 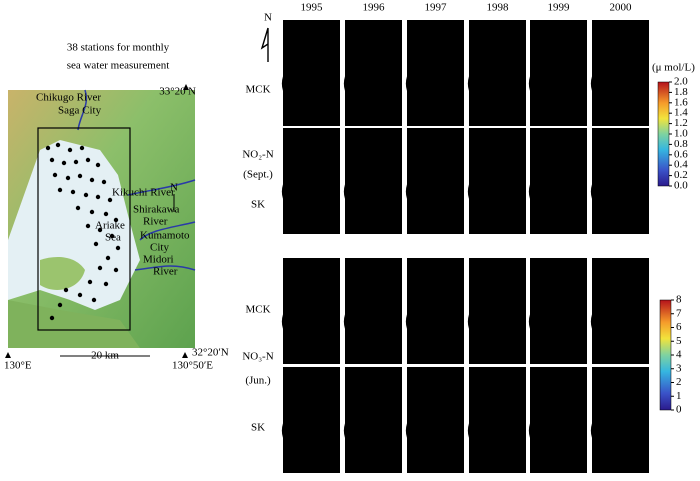 What do you see at coordinates (673, 68) in the screenshot?
I see `label: (μ mol/L)` at bounding box center [673, 68].